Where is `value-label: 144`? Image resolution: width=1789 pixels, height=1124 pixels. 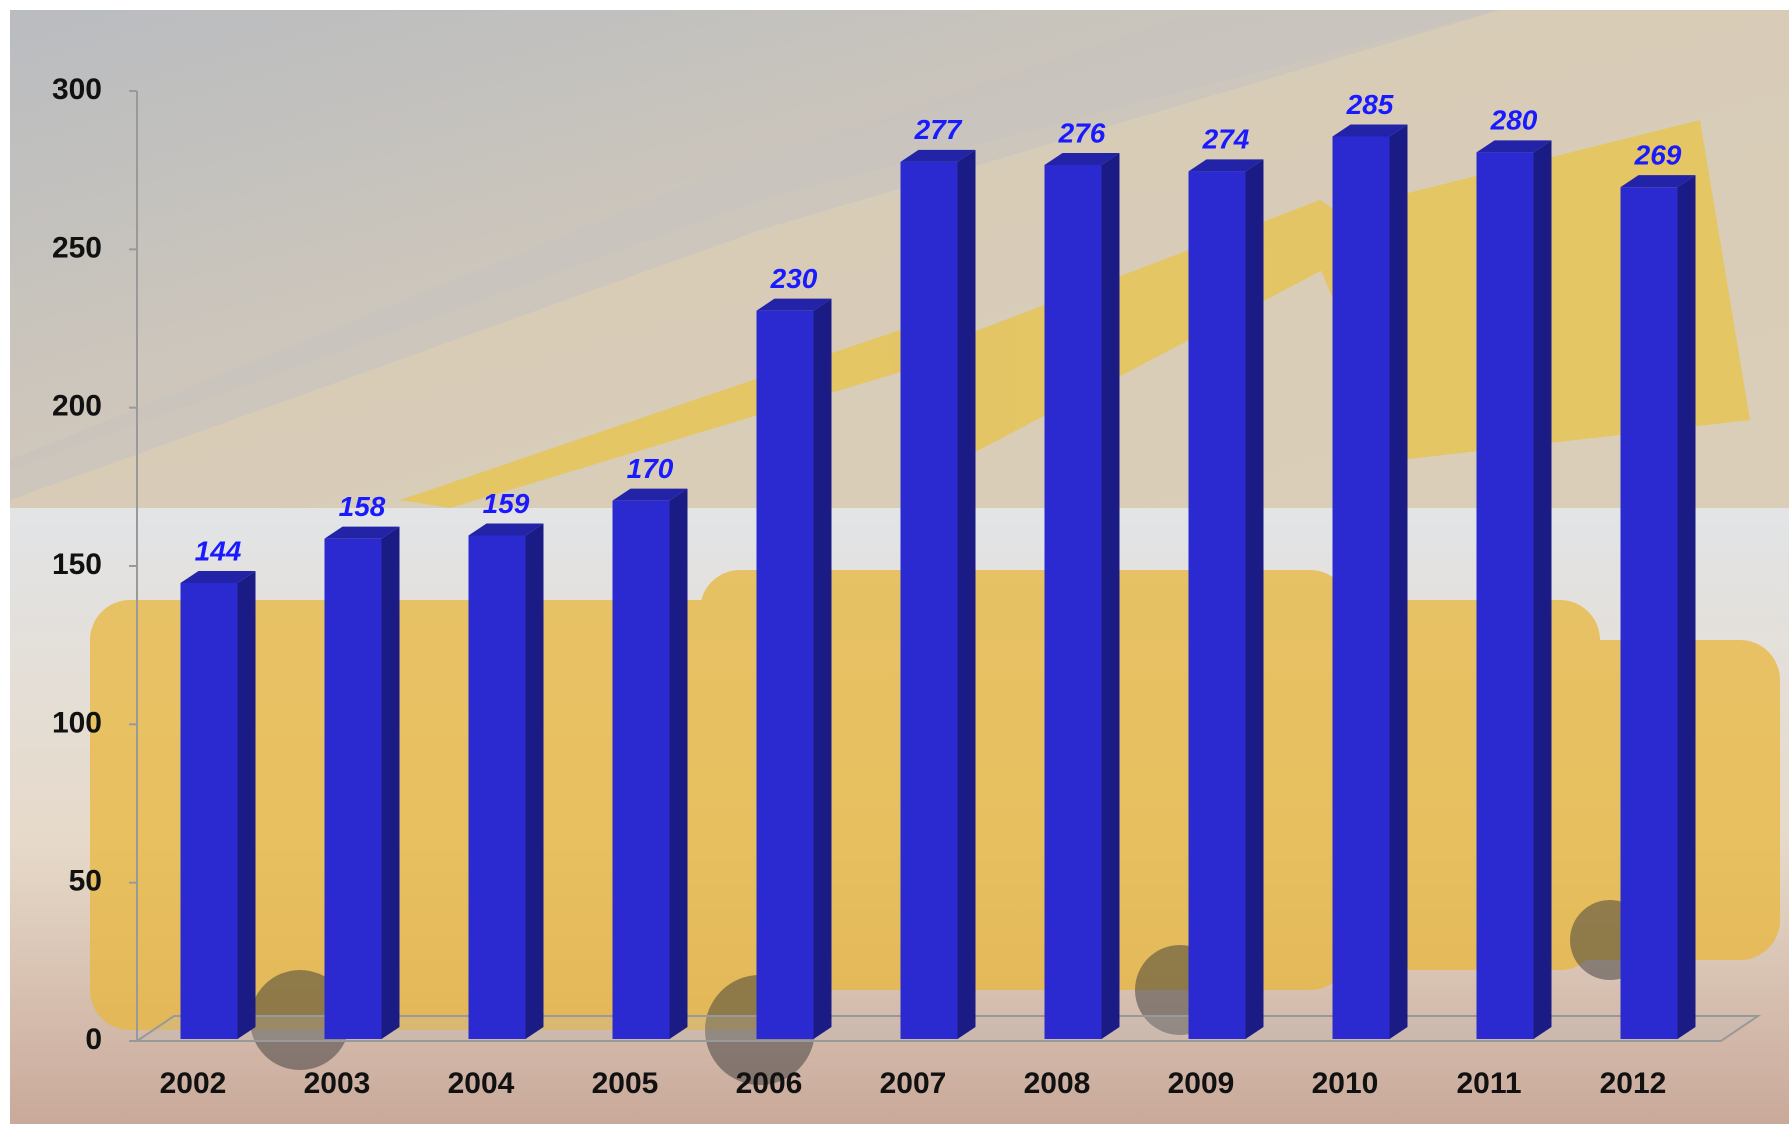 value-label: 144 is located at coordinates (218, 550).